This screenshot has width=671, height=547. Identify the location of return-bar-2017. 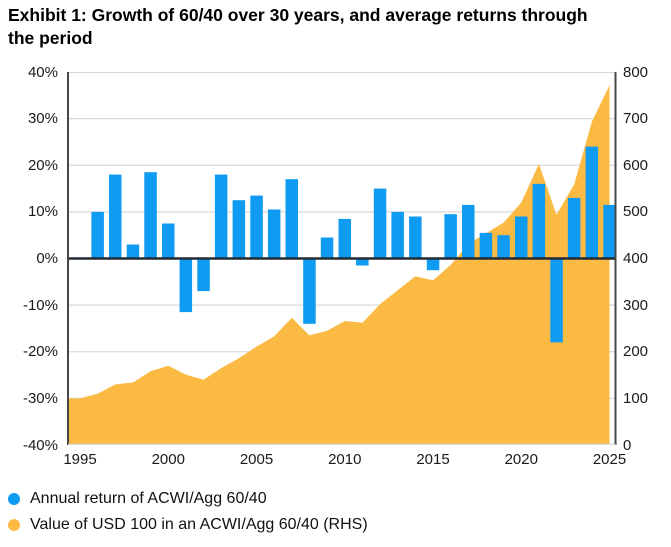
(468, 231).